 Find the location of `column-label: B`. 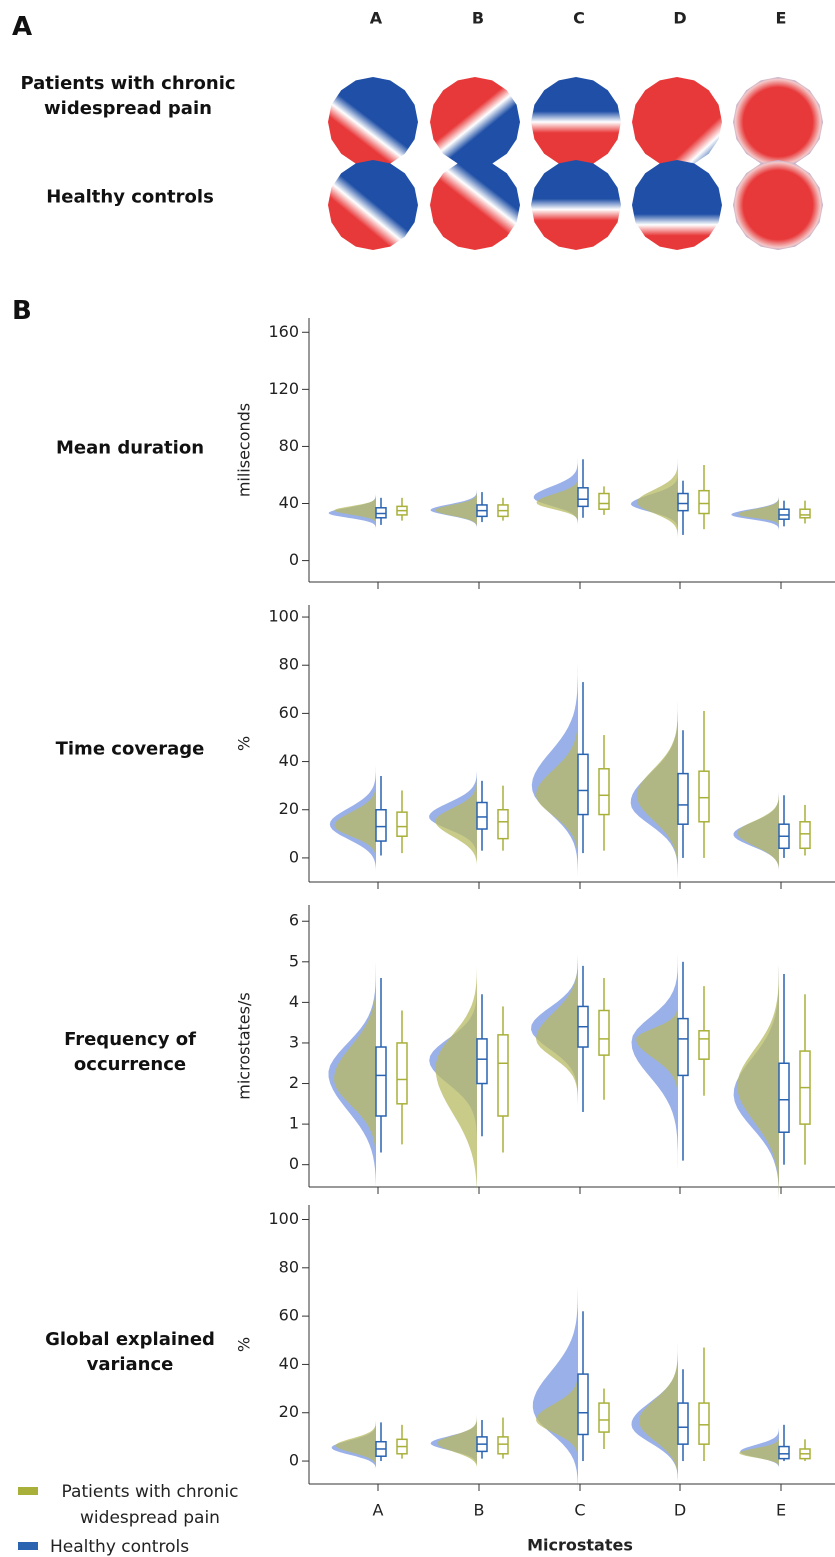

column-label: B is located at coordinates (478, 18).